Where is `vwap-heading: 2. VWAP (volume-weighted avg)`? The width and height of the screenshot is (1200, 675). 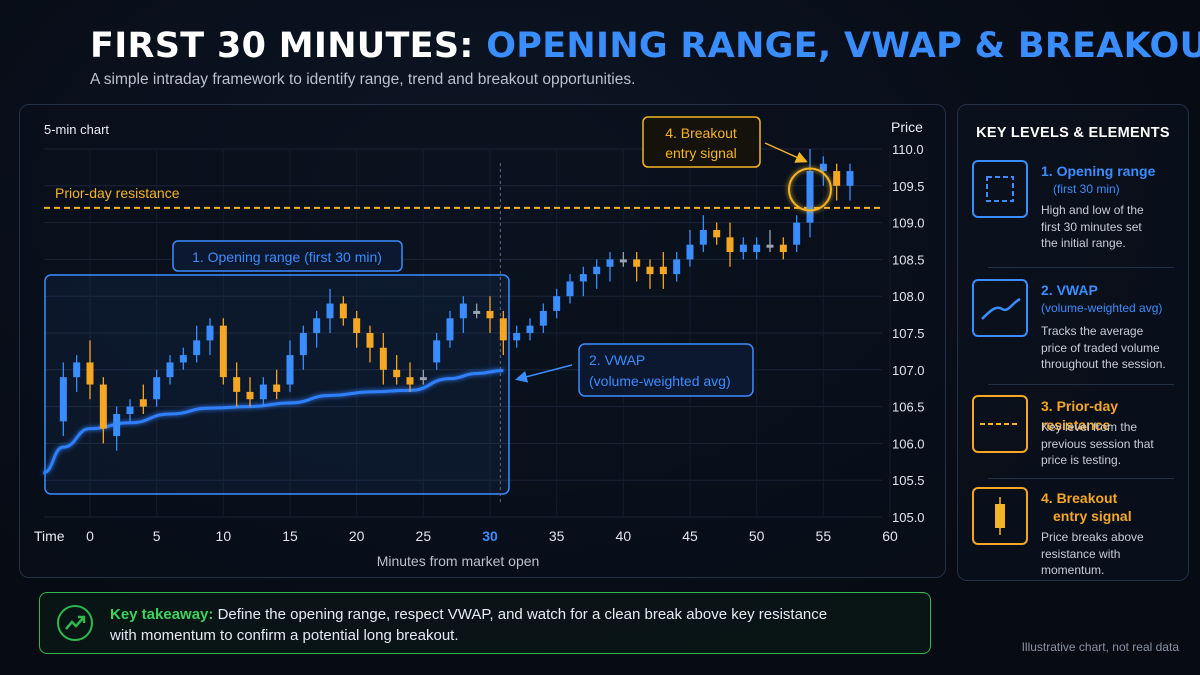
vwap-heading: 2. VWAP (volume-weighted avg) is located at coordinates (1113, 299).